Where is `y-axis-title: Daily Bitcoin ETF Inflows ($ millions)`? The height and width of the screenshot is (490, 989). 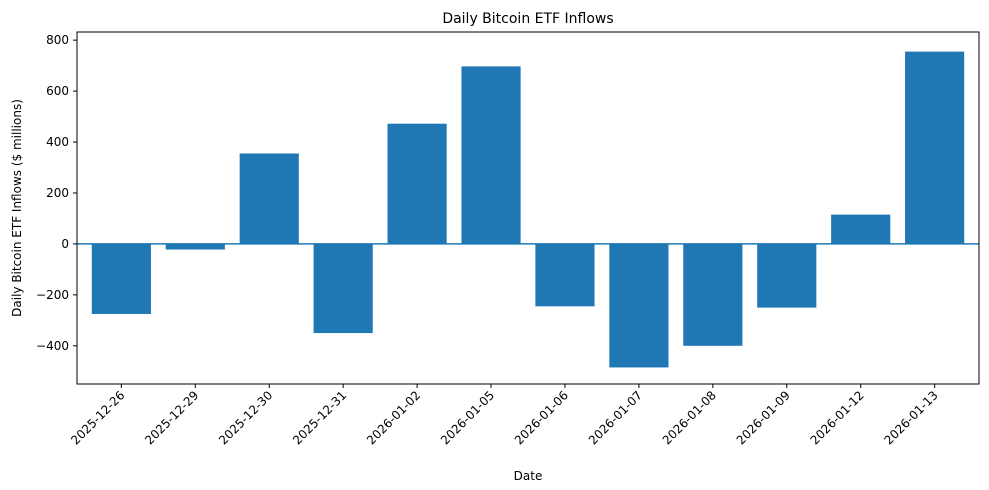
y-axis-title: Daily Bitcoin ETF Inflows ($ millions) is located at coordinates (17, 208).